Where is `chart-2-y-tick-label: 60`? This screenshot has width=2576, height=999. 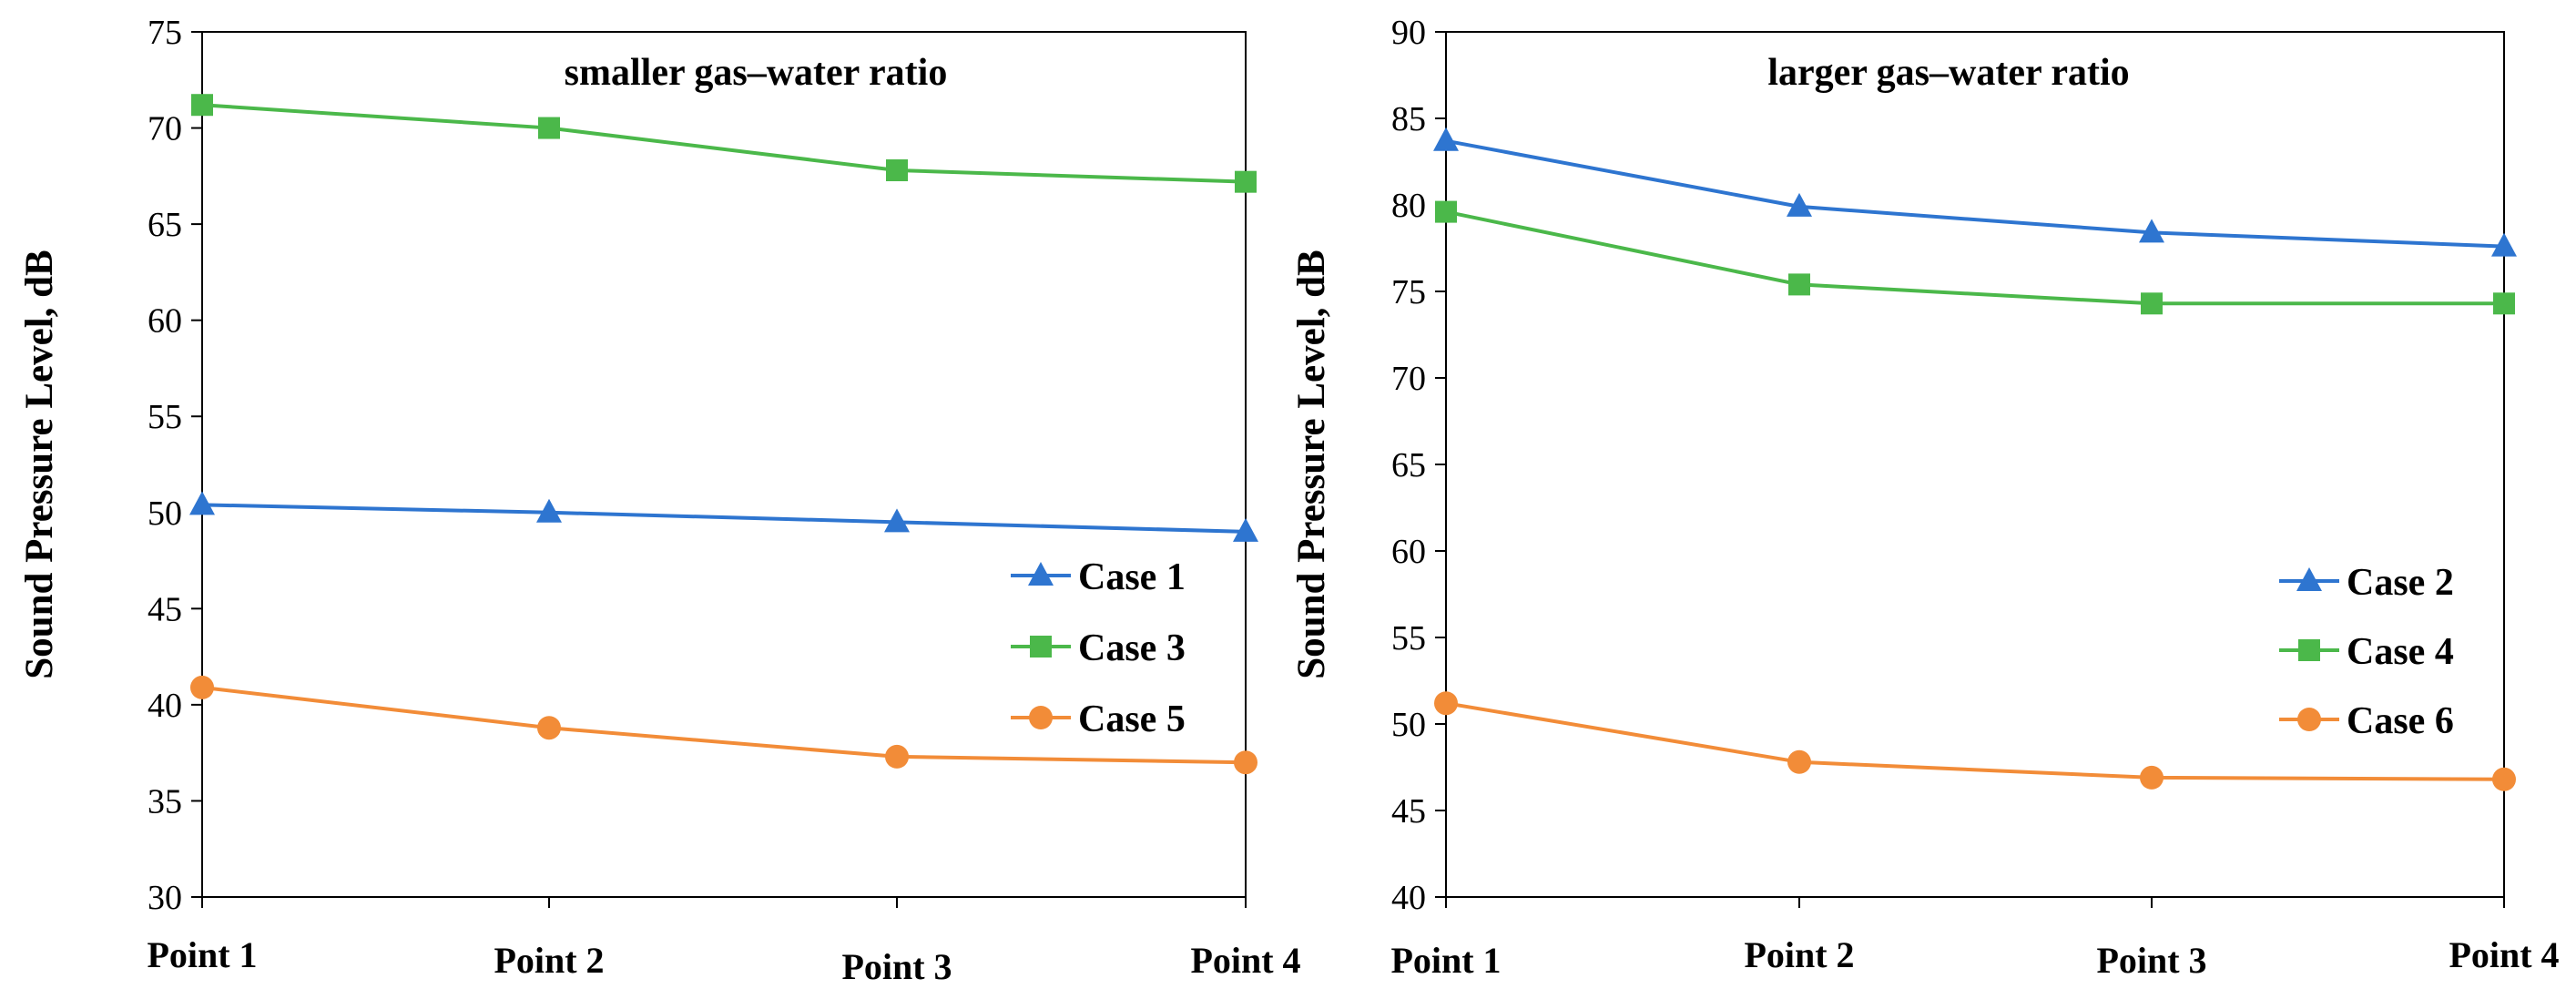 chart-2-y-tick-label: 60 is located at coordinates (1408, 552).